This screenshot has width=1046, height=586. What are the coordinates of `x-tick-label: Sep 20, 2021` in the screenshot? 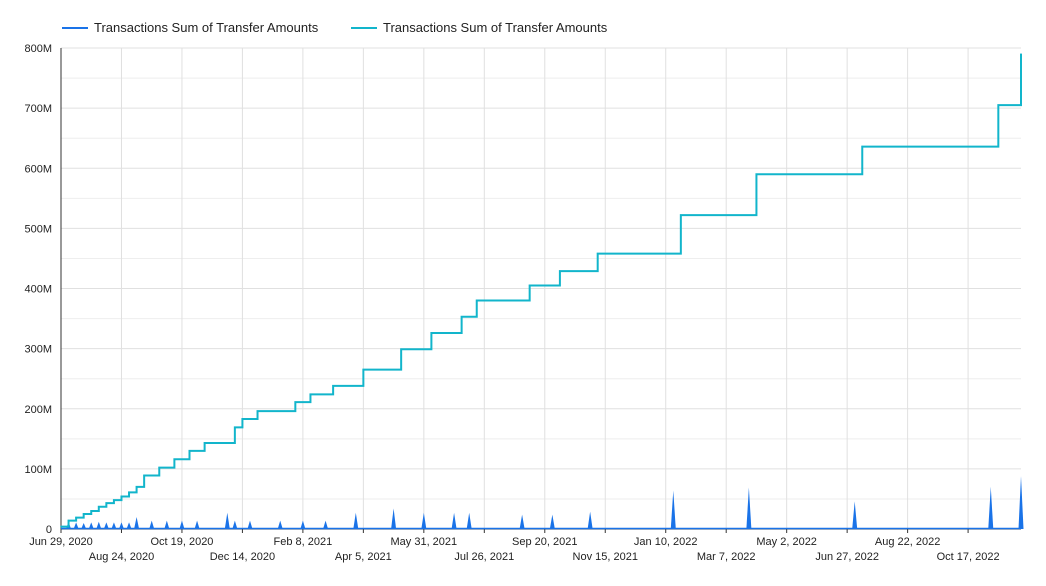 It's located at (544, 542).